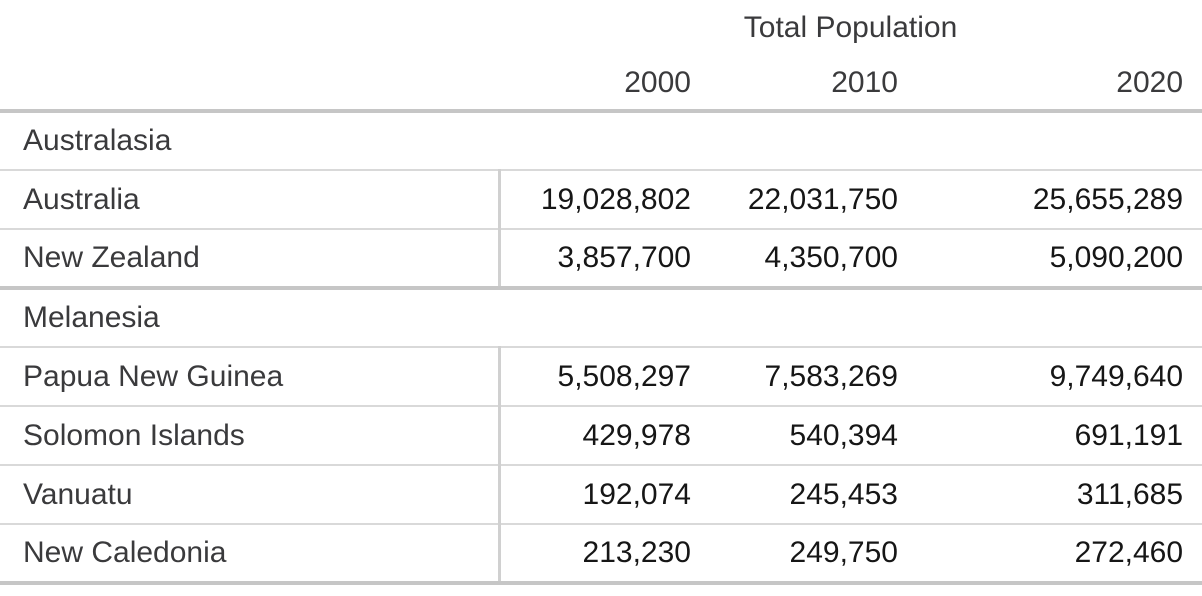 The height and width of the screenshot is (596, 1202). What do you see at coordinates (249, 436) in the screenshot?
I see `row-label: Solomon Islands` at bounding box center [249, 436].